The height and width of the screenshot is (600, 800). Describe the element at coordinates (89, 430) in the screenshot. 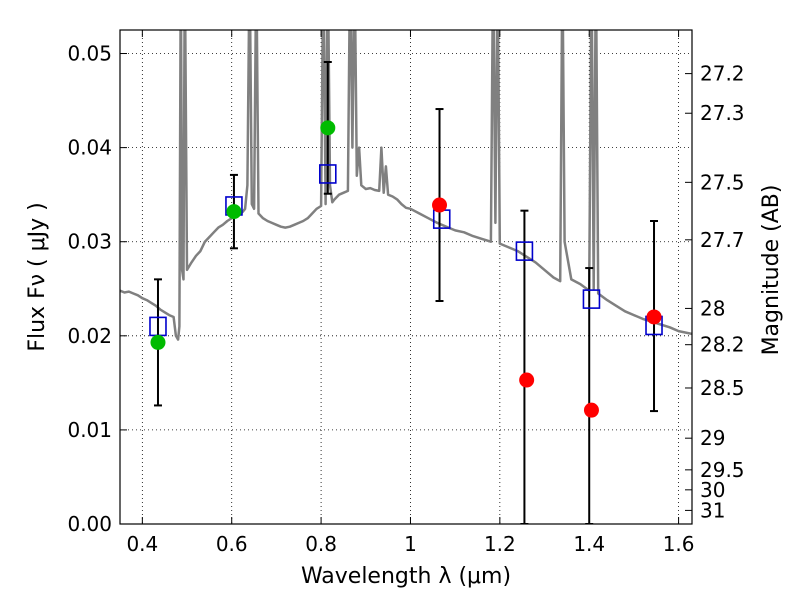

I see `y-tick-label: 0.01` at that location.